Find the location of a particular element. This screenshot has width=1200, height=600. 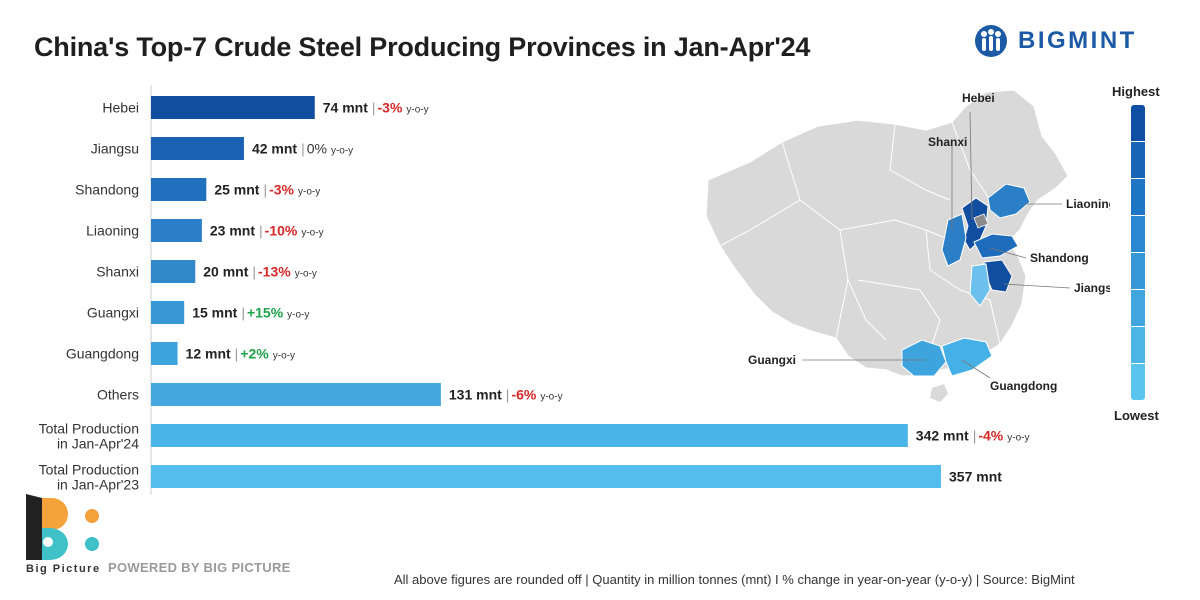

category-label: Jiangsu is located at coordinates (115, 149).